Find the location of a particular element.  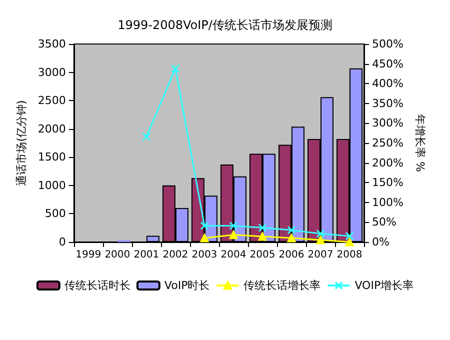

legend-label: 传统长话时长 is located at coordinates (97, 285).